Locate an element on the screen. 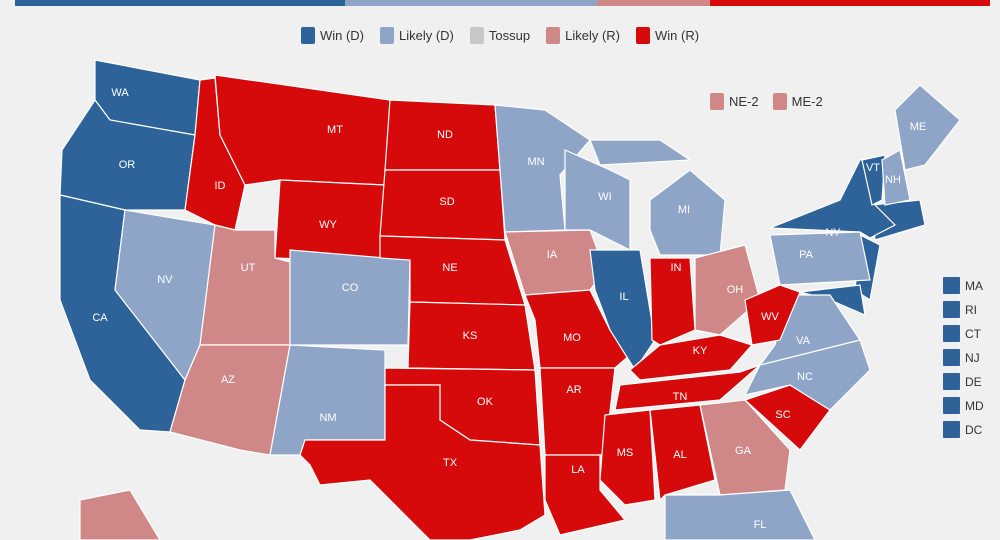 This screenshot has height=540, width=1000. state-label: OK is located at coordinates (485, 402).